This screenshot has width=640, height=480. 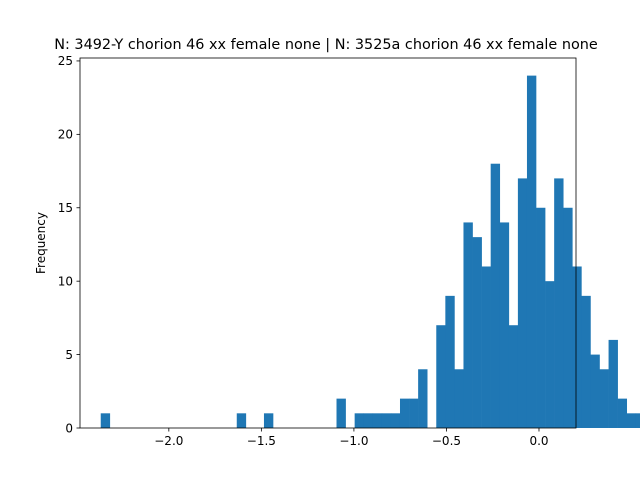 I want to click on x-tick-label: −1.5, so click(x=261, y=441).